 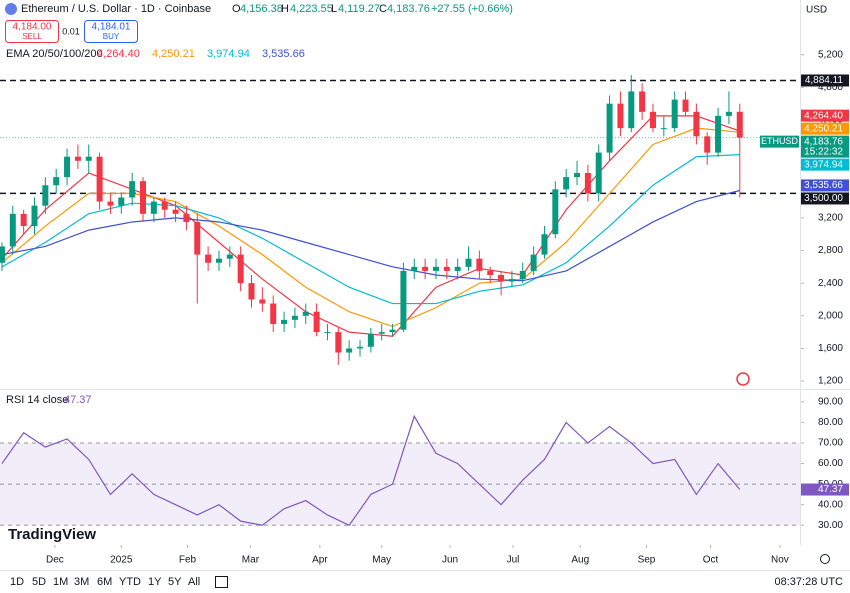 What do you see at coordinates (580, 560) in the screenshot?
I see `x-tick-label: Aug` at bounding box center [580, 560].